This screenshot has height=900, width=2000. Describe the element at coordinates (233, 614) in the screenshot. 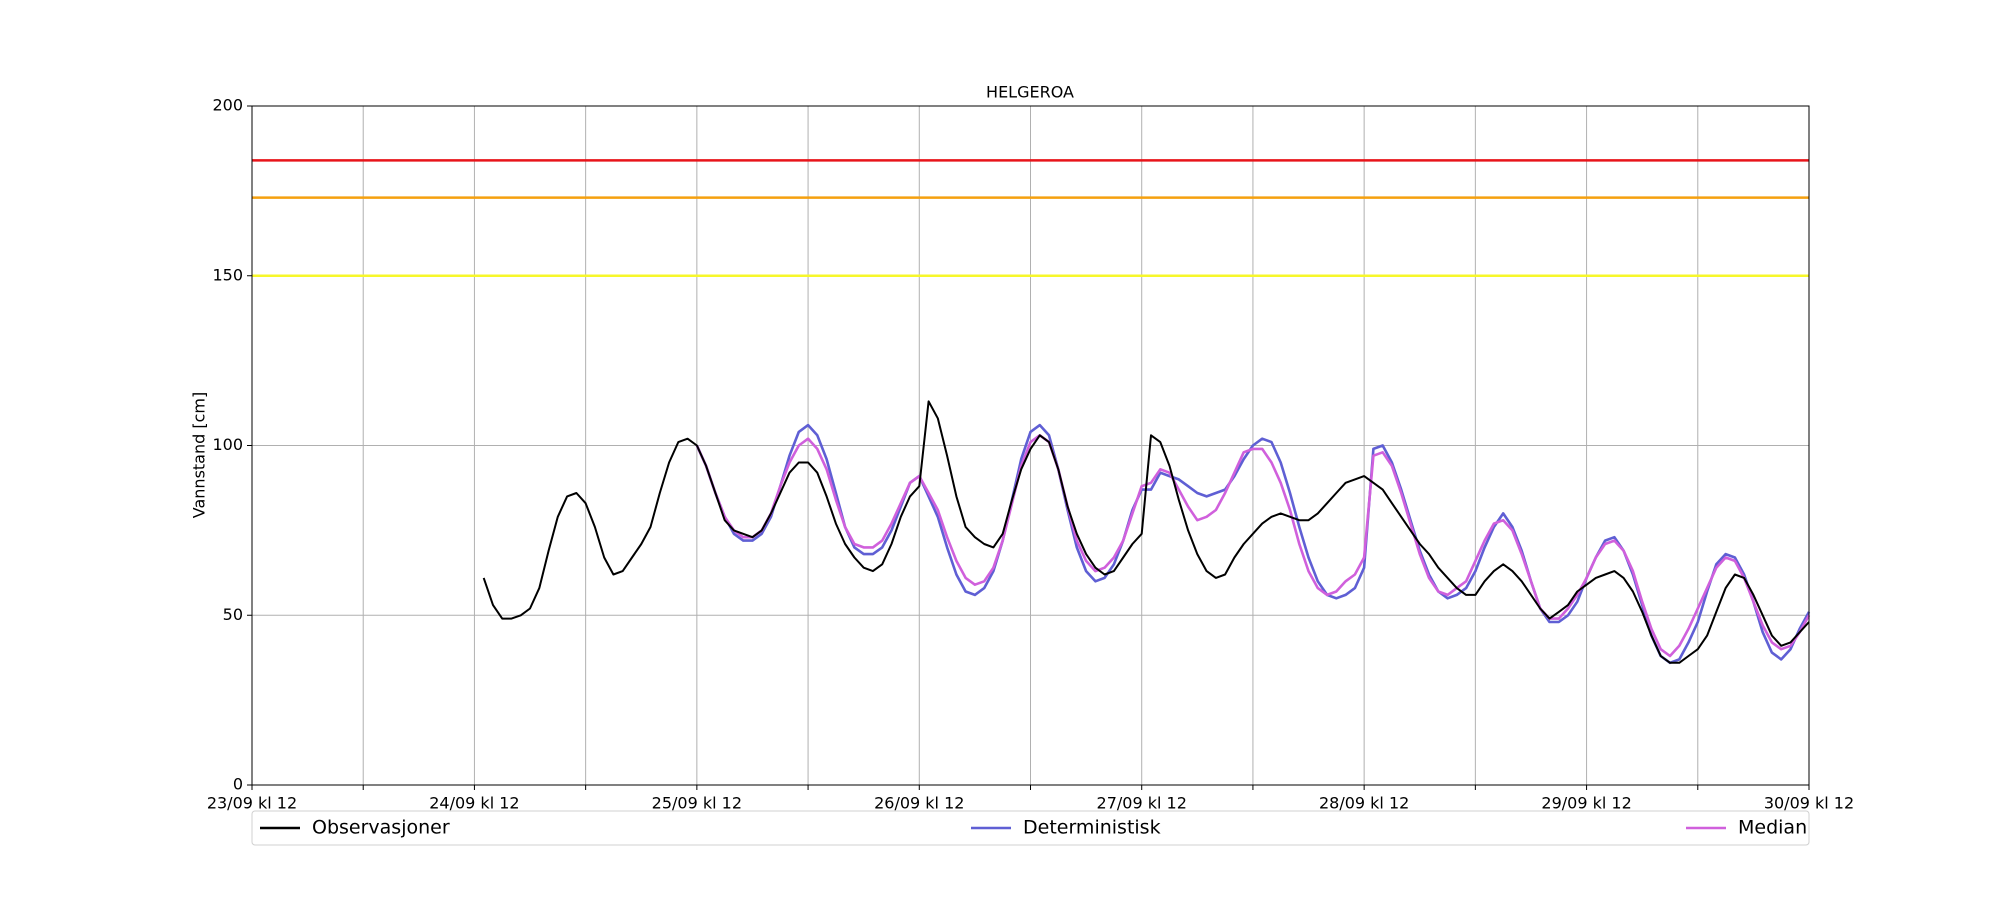

I see `y-tick-label: 50` at that location.